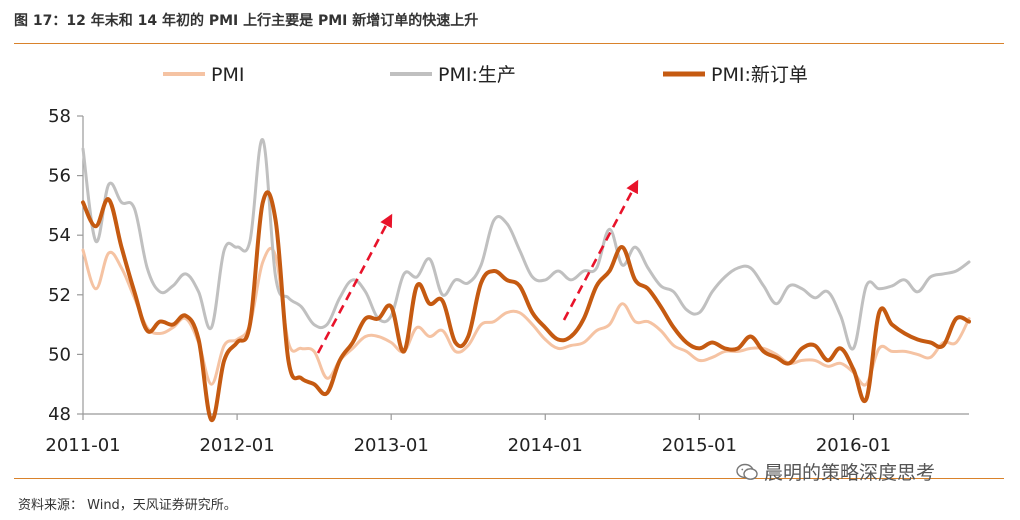 The height and width of the screenshot is (520, 1020). I want to click on footer-divider, so click(509, 478).